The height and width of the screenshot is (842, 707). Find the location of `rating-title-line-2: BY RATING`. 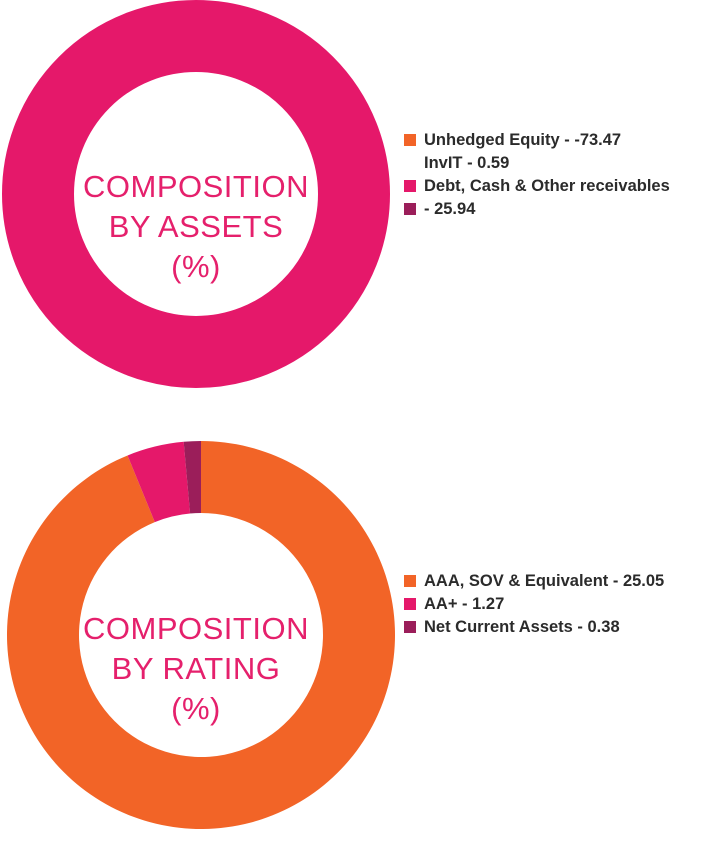

rating-title-line-2: BY RATING is located at coordinates (196, 668).